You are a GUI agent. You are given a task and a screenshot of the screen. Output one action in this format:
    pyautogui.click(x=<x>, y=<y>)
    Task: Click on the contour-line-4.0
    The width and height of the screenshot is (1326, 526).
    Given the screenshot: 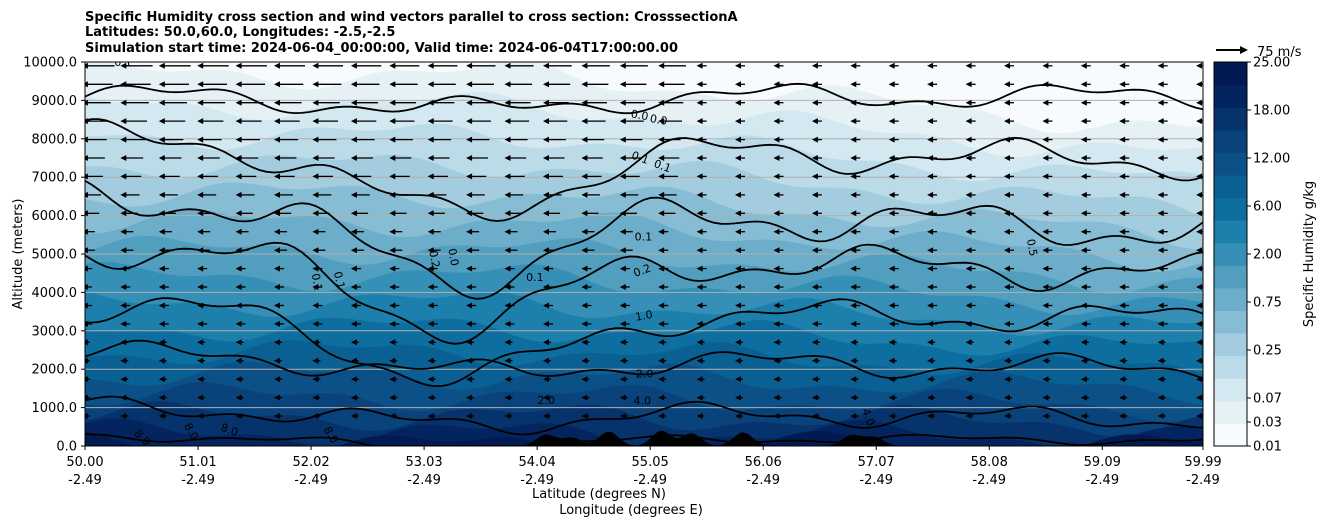 What is the action you would take?
    pyautogui.click(x=644, y=415)
    